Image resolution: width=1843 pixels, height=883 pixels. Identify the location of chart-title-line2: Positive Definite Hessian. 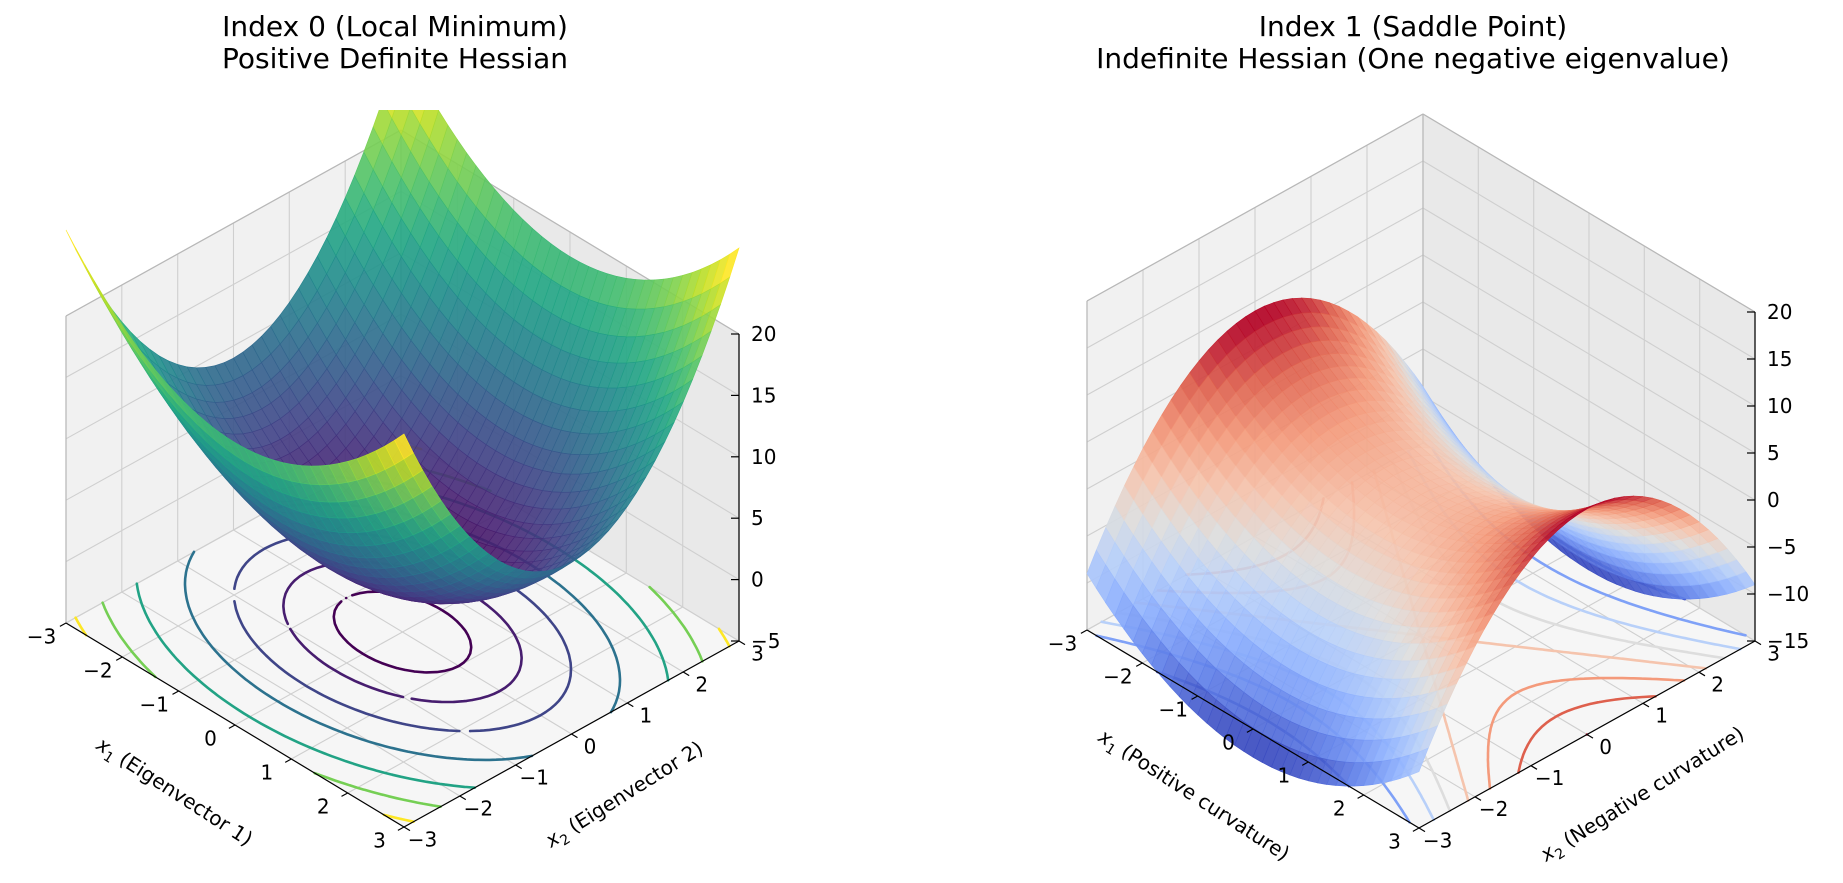
(395, 58).